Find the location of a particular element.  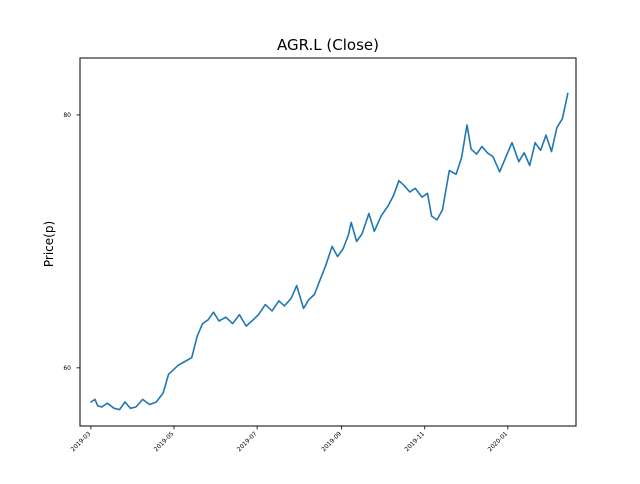

x-tick-label: 2019-11 is located at coordinates (414, 441).